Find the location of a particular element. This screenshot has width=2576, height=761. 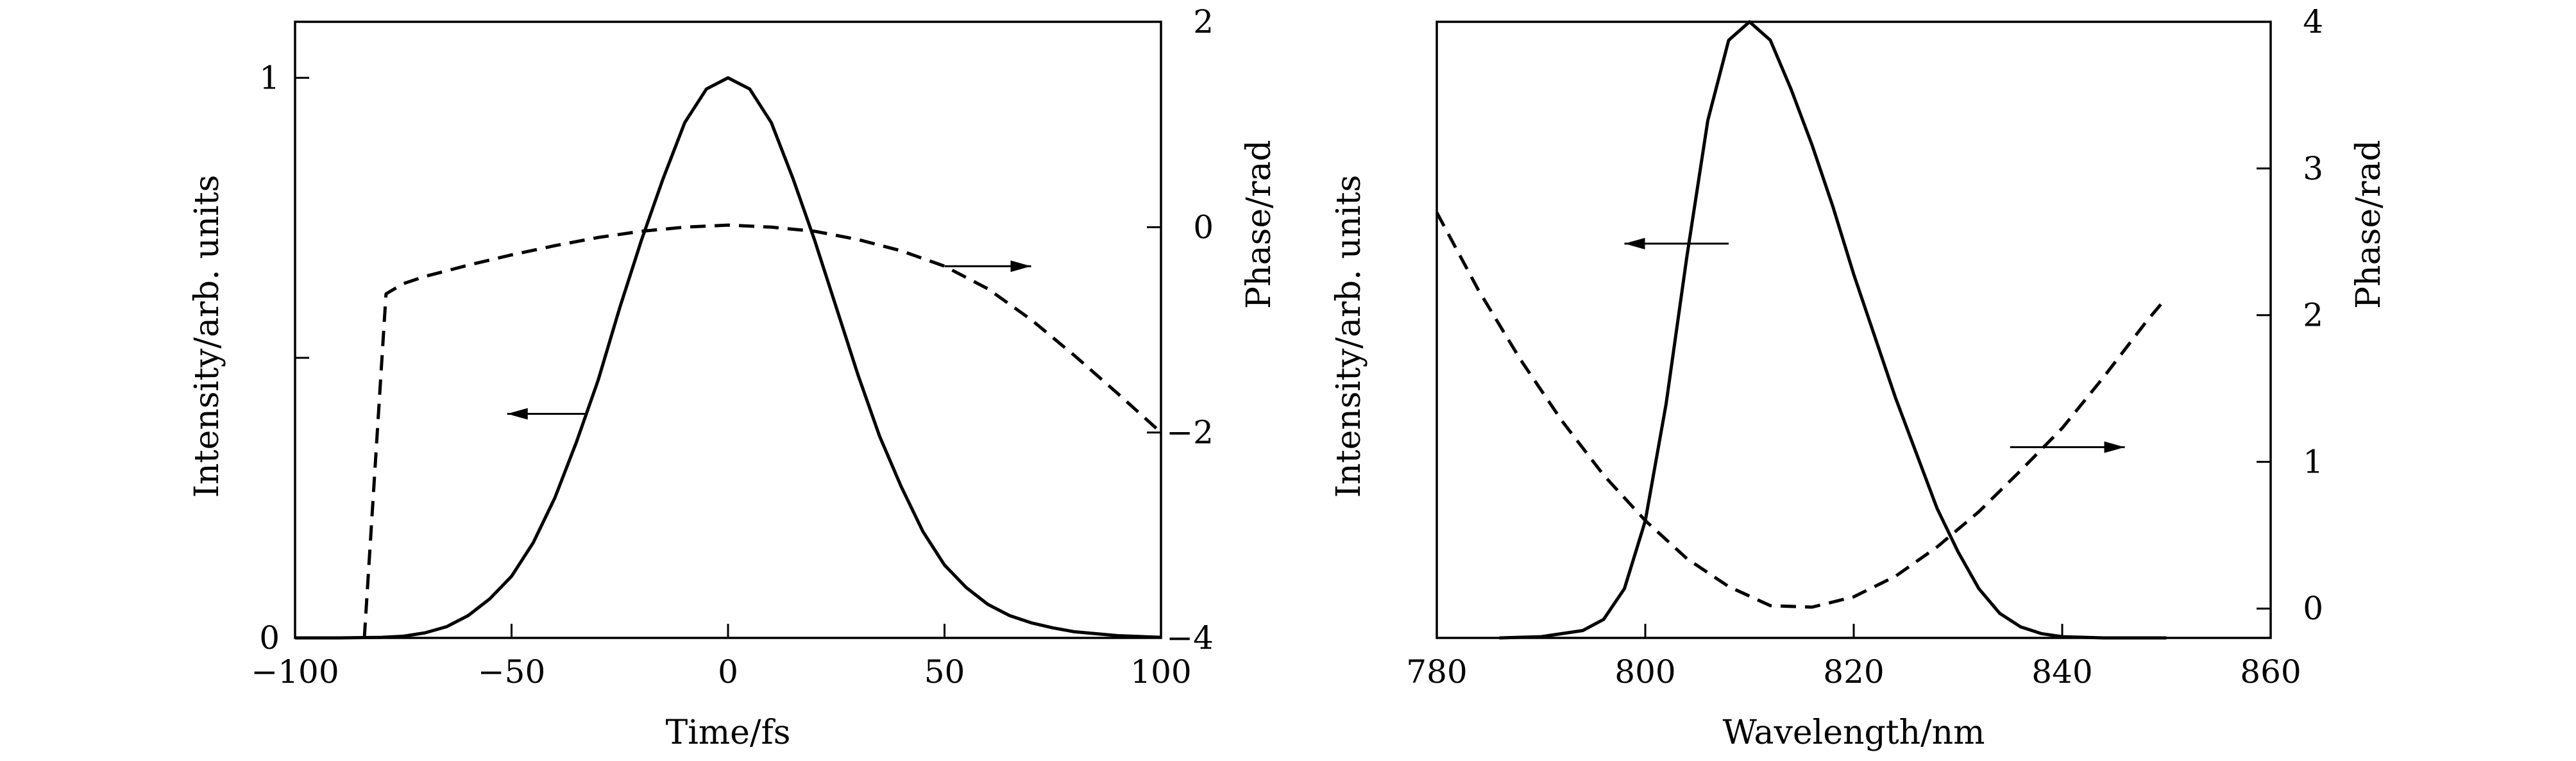

x-tick-label: 100 is located at coordinates (1160, 671).